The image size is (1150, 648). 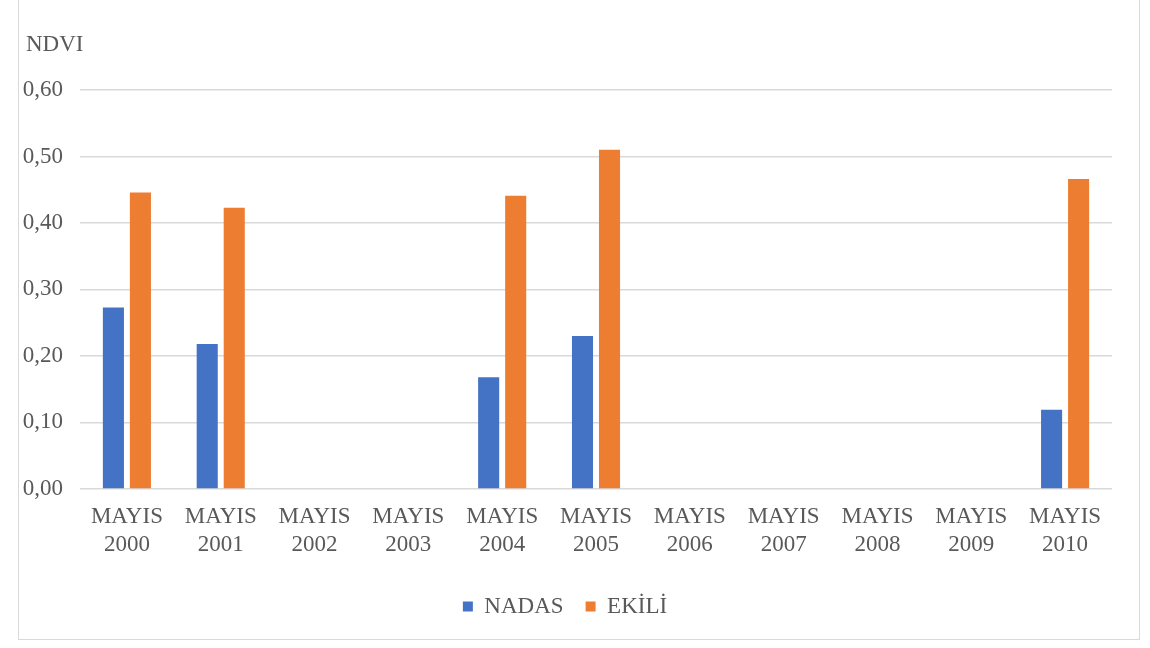 What do you see at coordinates (637, 605) in the screenshot?
I see `legend-label: EKİLİ` at bounding box center [637, 605].